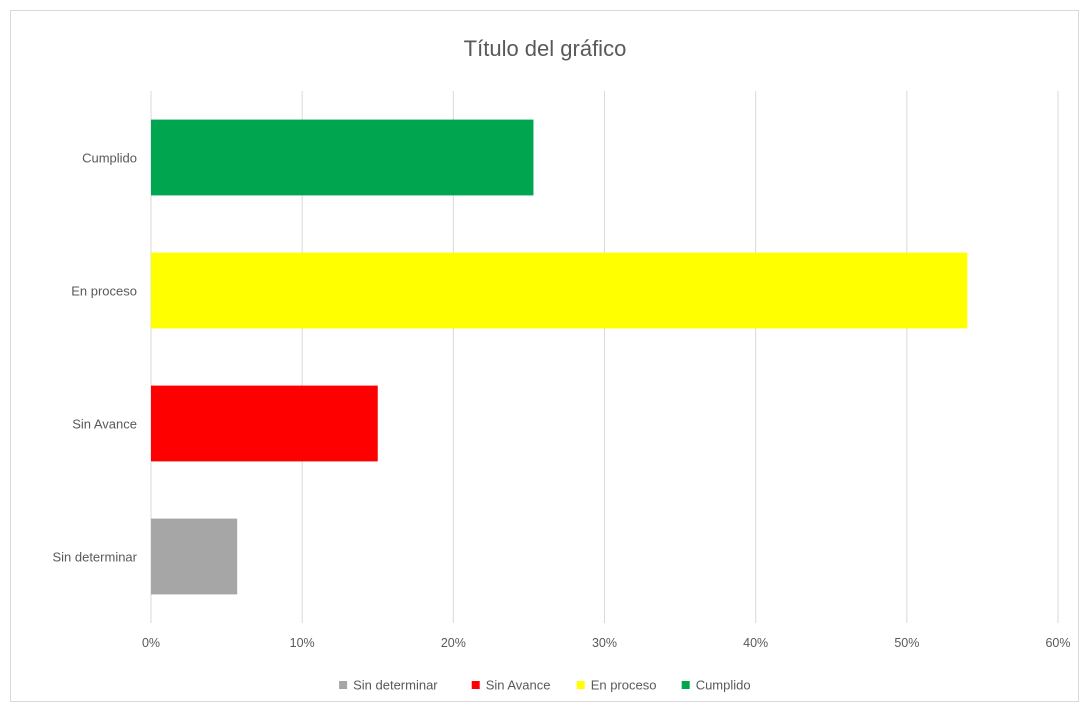 The height and width of the screenshot is (709, 1087). I want to click on legend-label: Cumplido, so click(723, 685).